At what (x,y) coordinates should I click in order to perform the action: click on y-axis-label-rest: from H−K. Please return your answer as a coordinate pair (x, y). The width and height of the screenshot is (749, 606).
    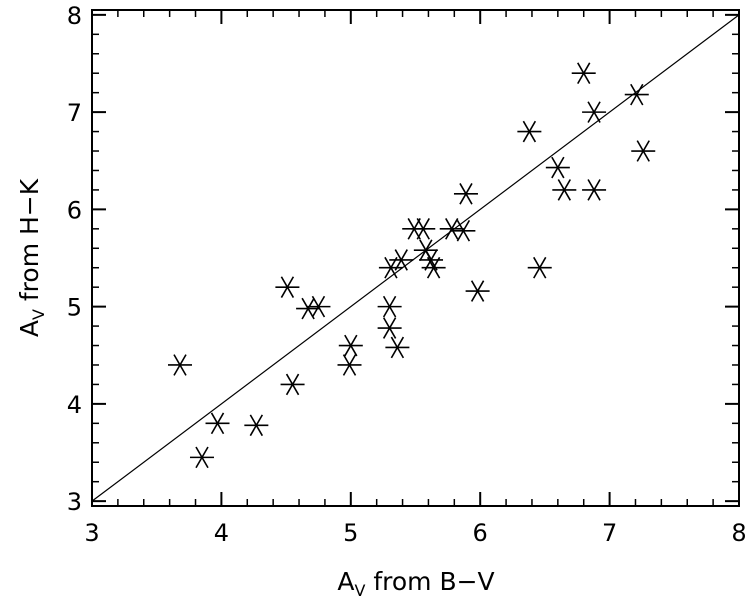
    Looking at the image, I should click on (29, 243).